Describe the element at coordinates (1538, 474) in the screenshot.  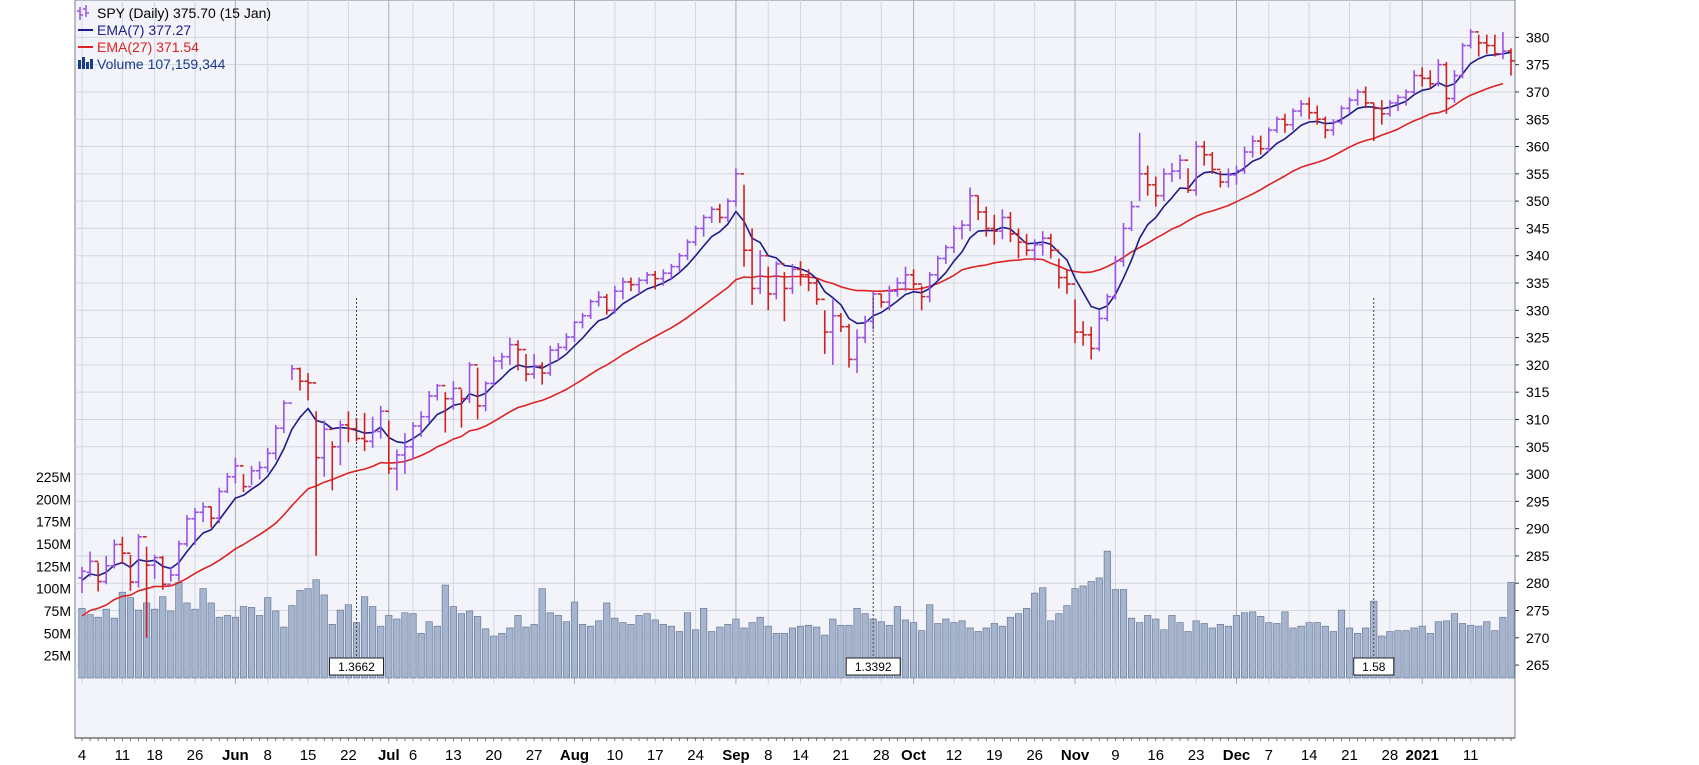
I see `price-tick-label: 300` at that location.